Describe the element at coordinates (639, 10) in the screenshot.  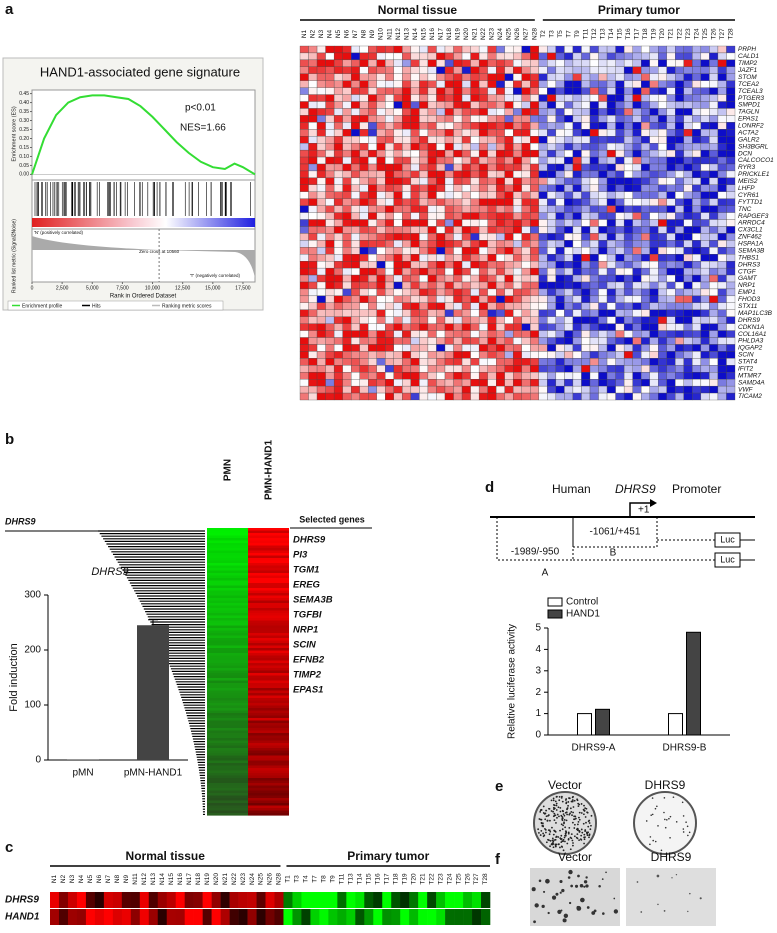
I see `group-label: Primary tumor` at that location.